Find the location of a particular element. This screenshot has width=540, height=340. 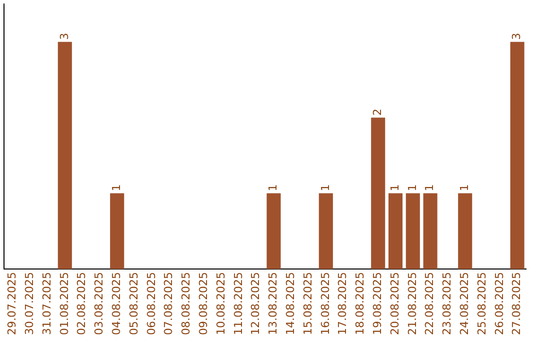

x-tick-label: 26.08.2025 is located at coordinates (499, 304).